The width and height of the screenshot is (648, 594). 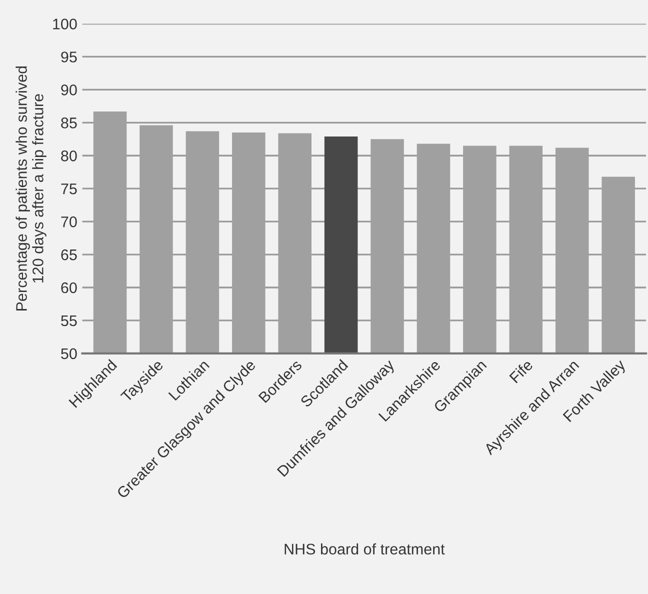 What do you see at coordinates (69, 189) in the screenshot?
I see `y-tick-label: 75` at bounding box center [69, 189].